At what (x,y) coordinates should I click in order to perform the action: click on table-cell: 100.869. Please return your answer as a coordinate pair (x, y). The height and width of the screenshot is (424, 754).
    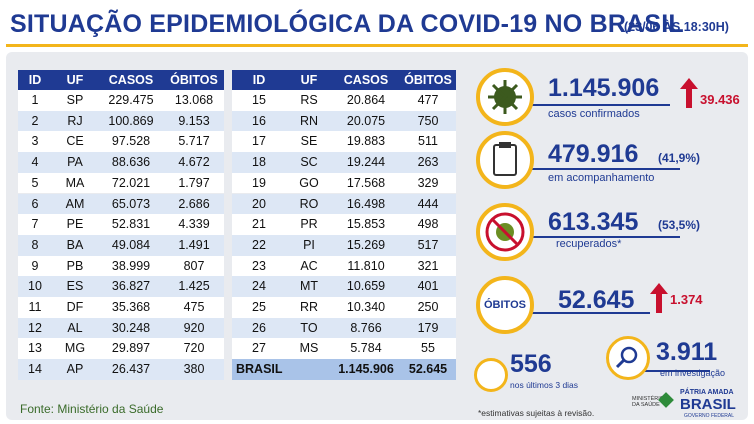
    Looking at the image, I should click on (131, 120).